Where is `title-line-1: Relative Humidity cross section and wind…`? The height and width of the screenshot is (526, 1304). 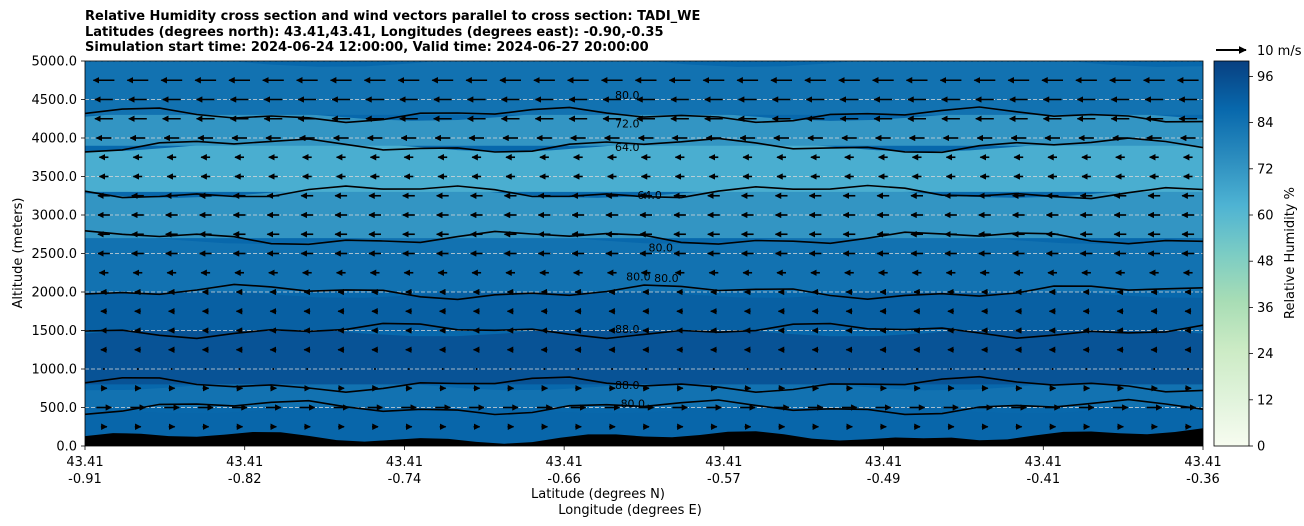
title-line-1: Relative Humidity cross section and wind… is located at coordinates (393, 16).